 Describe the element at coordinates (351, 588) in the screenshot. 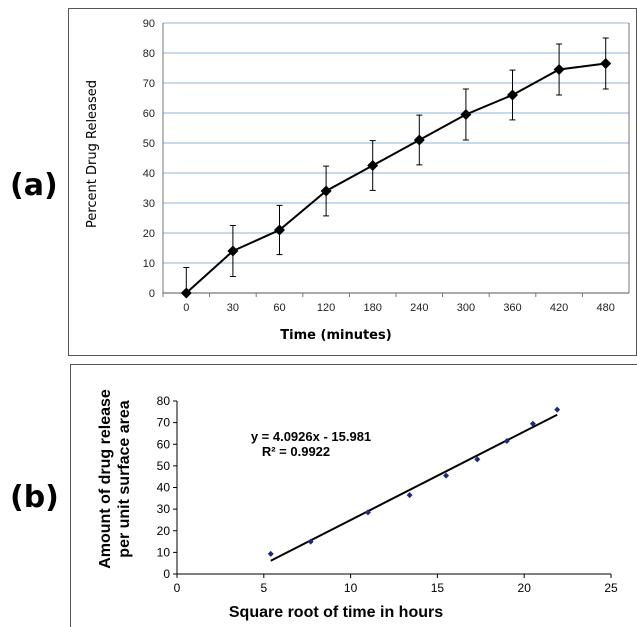

I see `chart-b-x-tick-label: 10` at that location.